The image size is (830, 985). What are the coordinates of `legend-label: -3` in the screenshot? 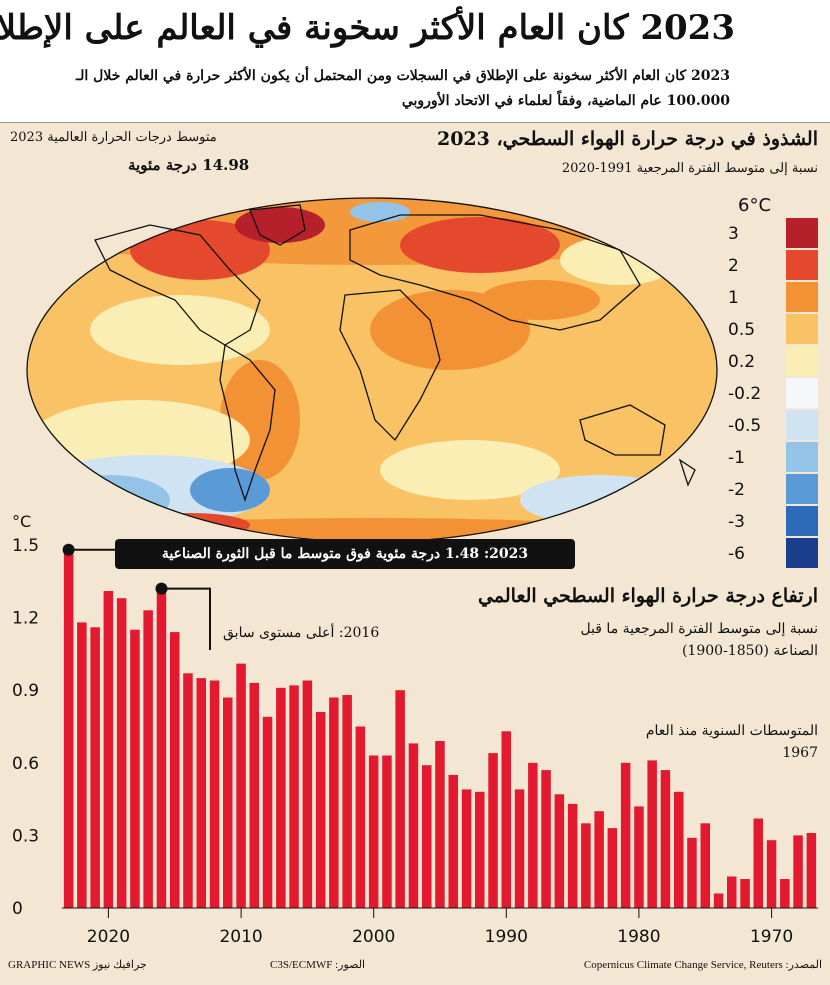 It's located at (736, 522).